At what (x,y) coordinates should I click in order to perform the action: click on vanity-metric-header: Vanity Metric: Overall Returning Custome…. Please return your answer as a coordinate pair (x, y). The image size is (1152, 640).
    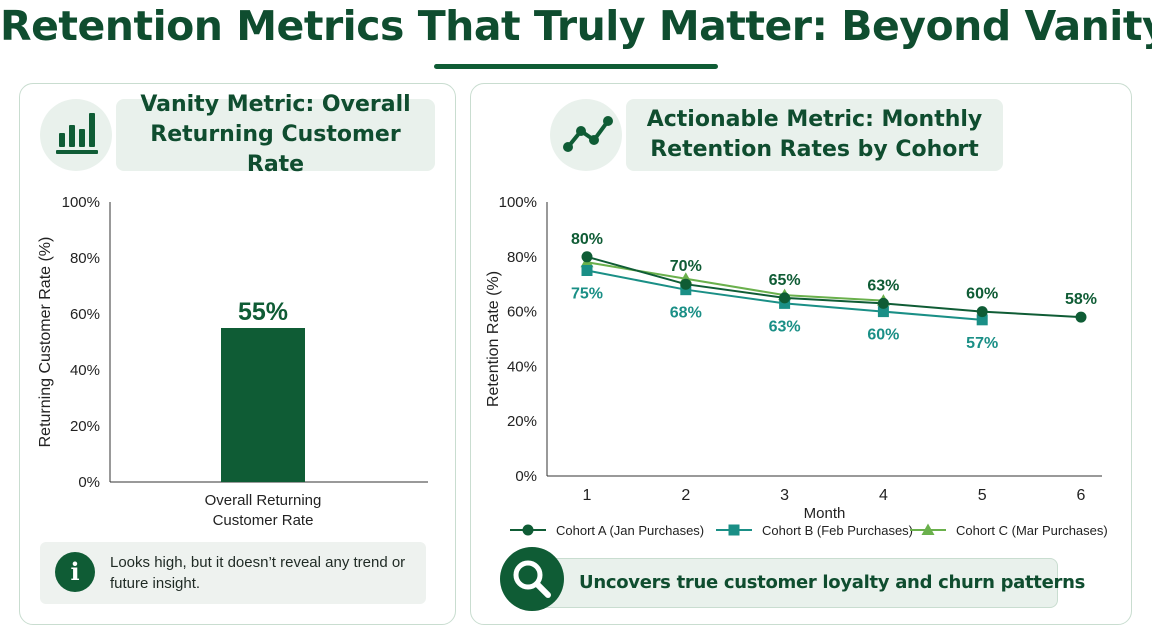
    Looking at the image, I should click on (275, 134).